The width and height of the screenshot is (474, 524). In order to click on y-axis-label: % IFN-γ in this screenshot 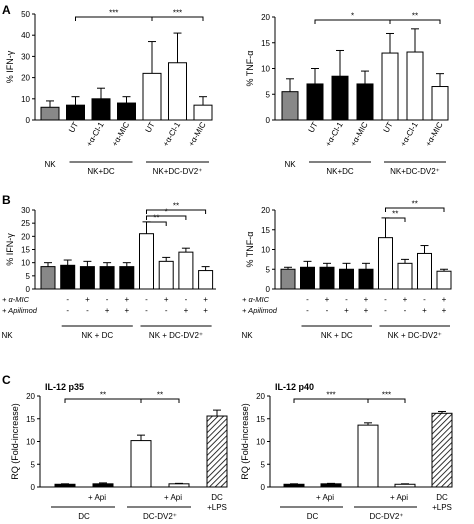, I will do `click(10, 66)`.